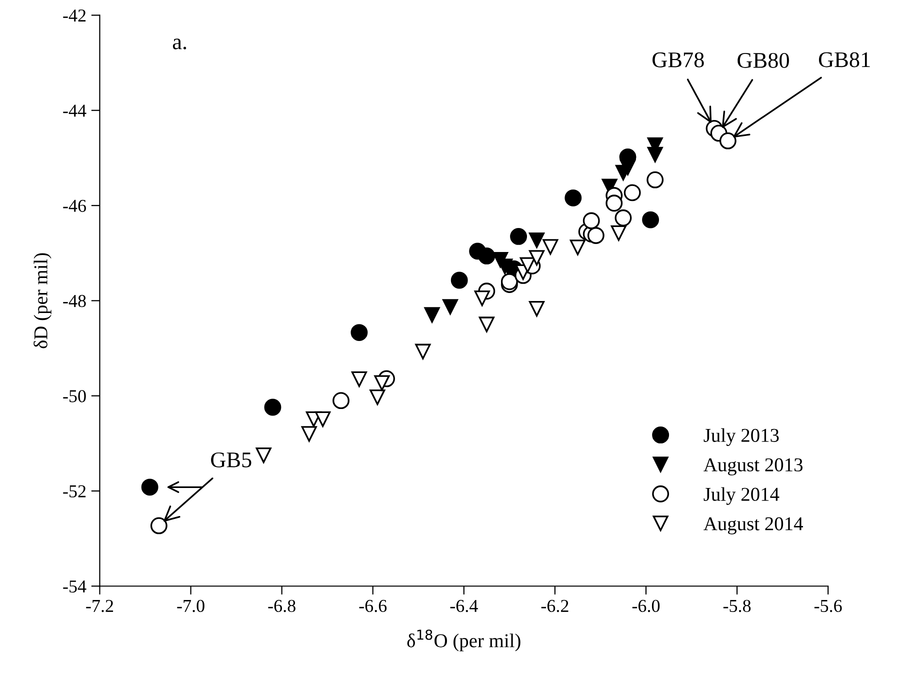 The image size is (915, 692). What do you see at coordinates (74, 110) in the screenshot?
I see `y-tick-label: -44` at bounding box center [74, 110].